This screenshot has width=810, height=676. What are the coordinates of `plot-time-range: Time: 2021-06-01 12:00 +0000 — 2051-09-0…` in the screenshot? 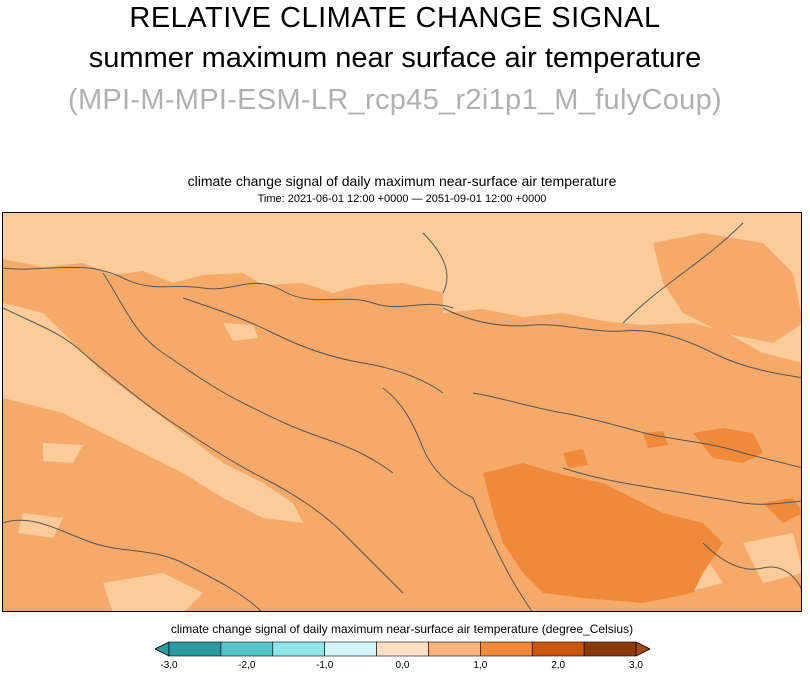 It's located at (402, 199).